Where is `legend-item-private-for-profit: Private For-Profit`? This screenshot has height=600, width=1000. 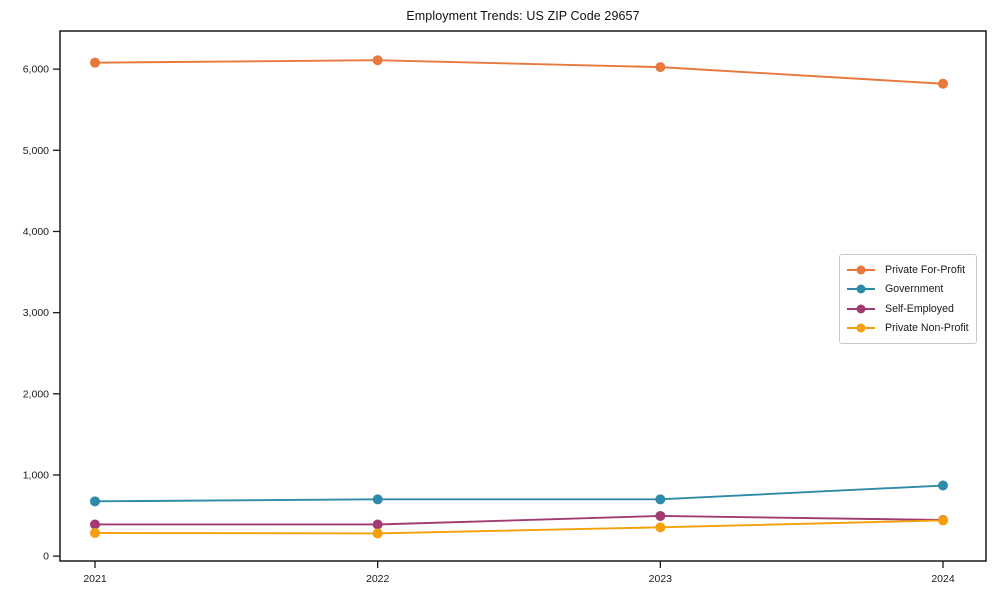
legend-item-private-for-profit: Private For-Profit is located at coordinates (908, 270).